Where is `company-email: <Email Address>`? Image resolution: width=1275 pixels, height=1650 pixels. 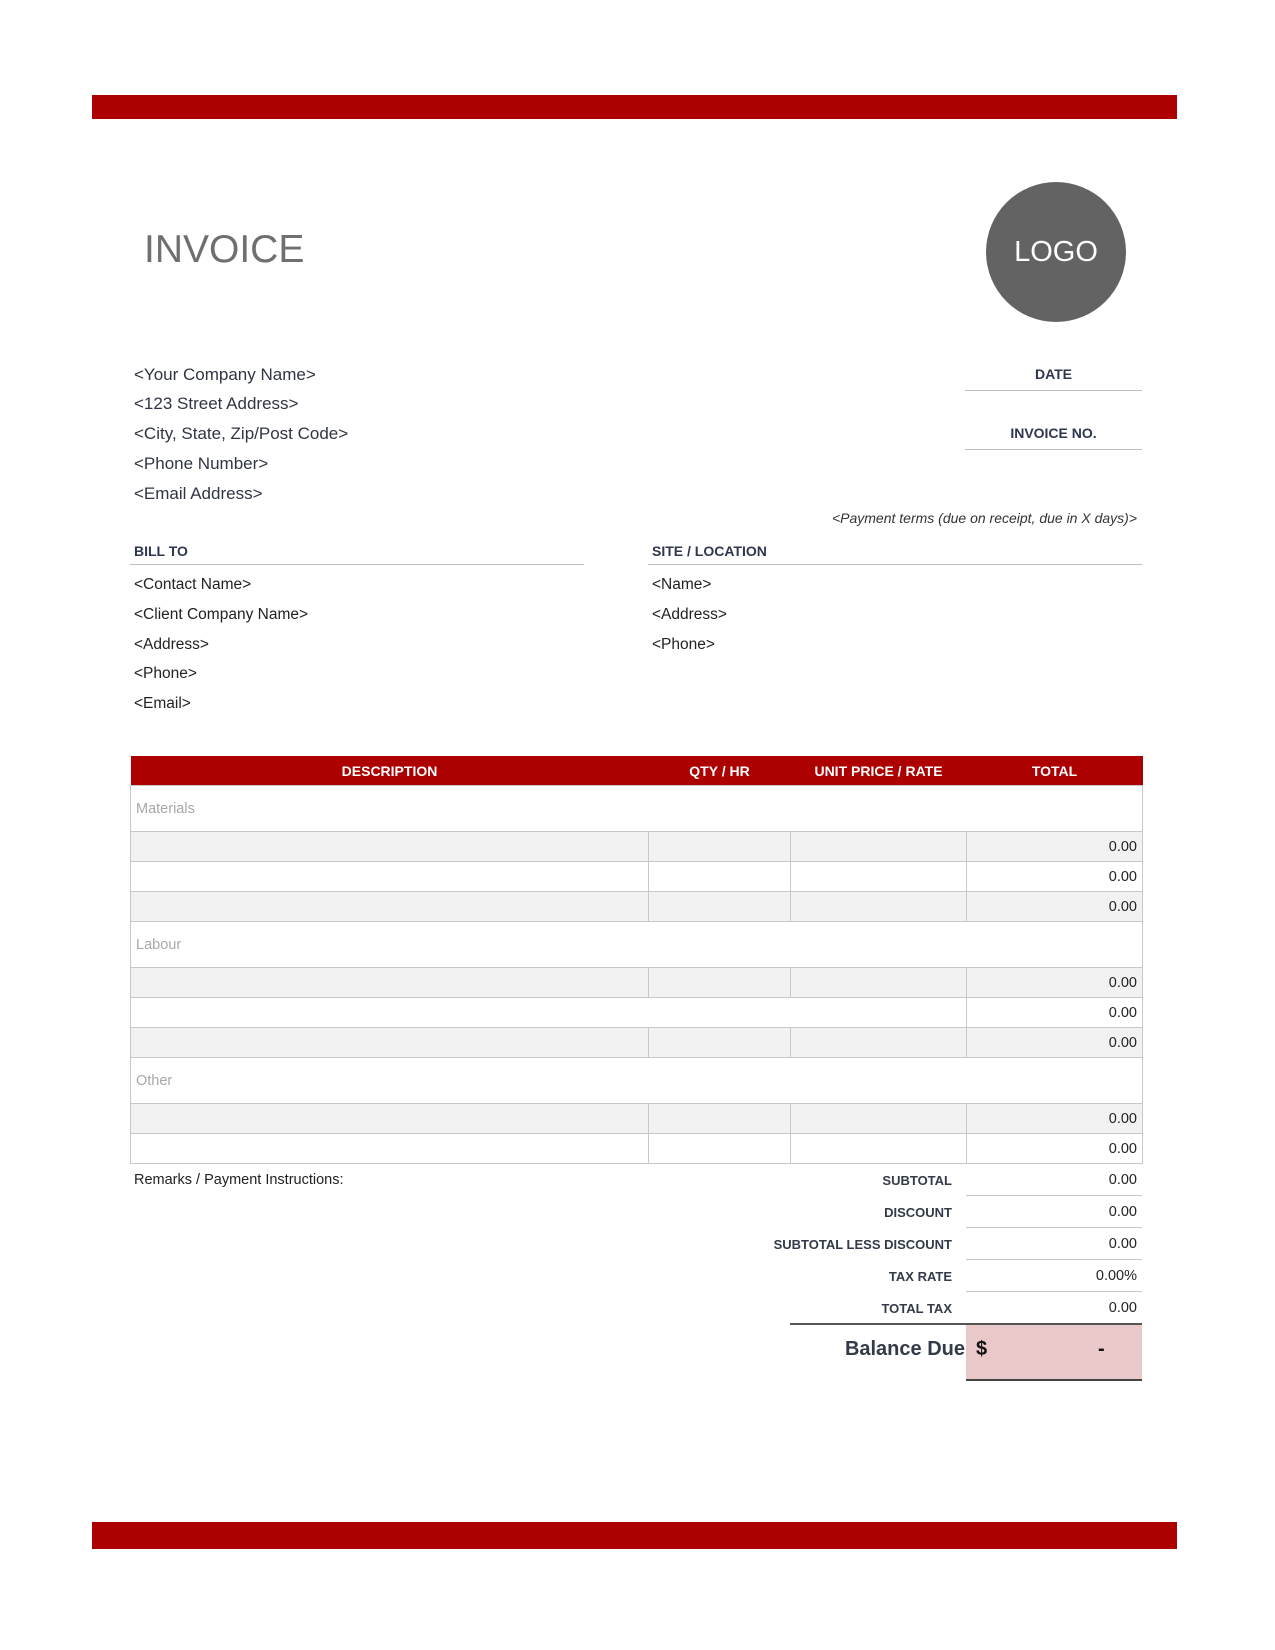 company-email: <Email Address> is located at coordinates (198, 493).